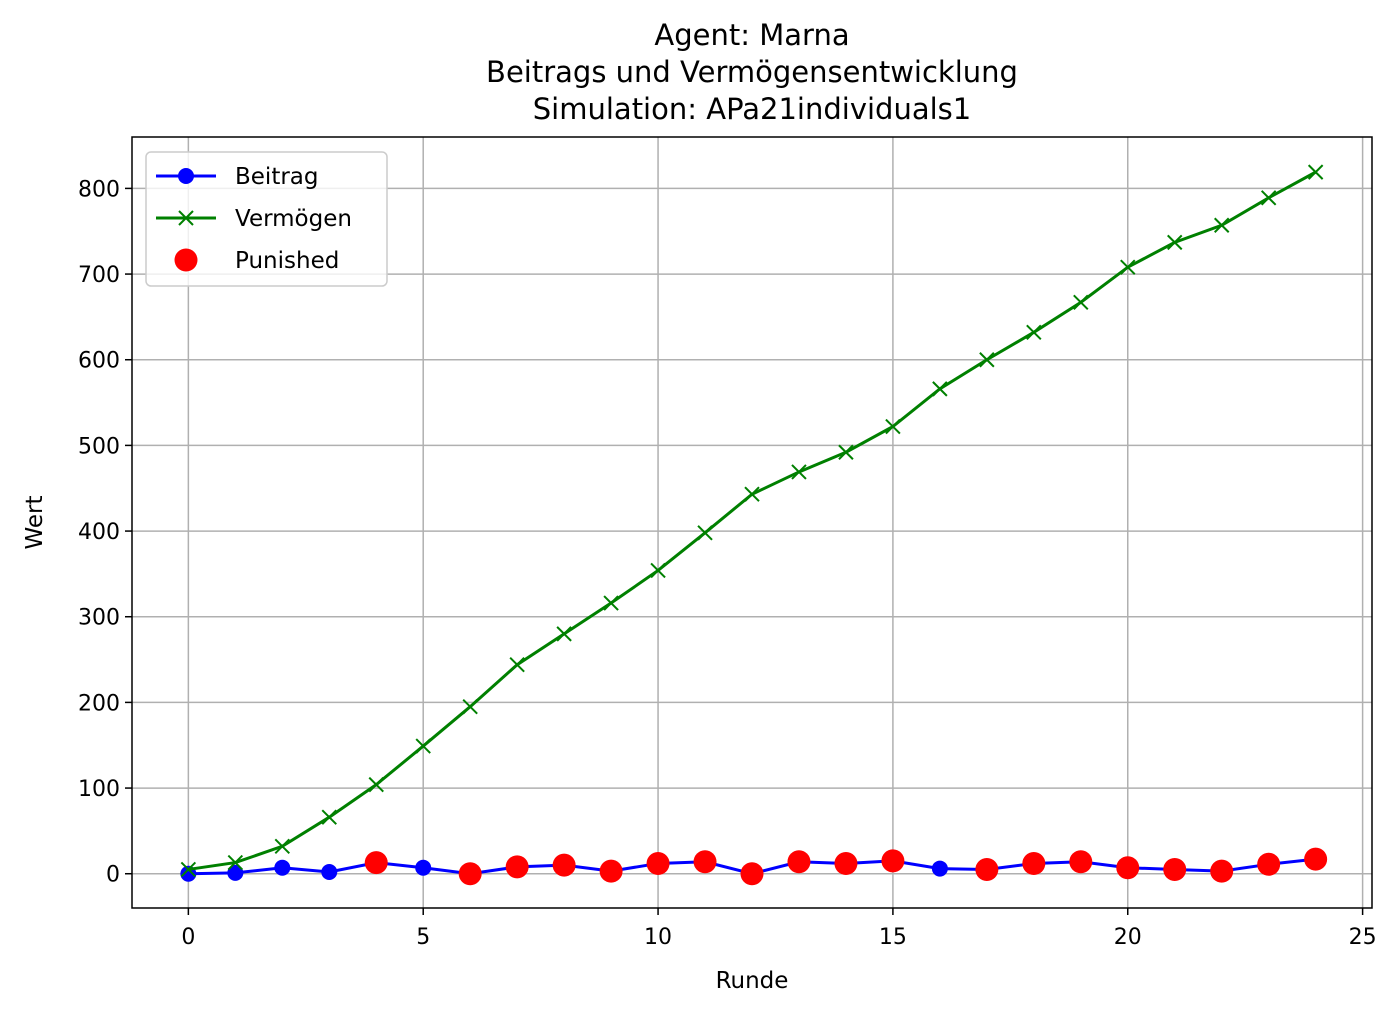 This screenshot has height=1015, width=1400. Describe the element at coordinates (287, 261) in the screenshot. I see `legend-label: Punished` at that location.